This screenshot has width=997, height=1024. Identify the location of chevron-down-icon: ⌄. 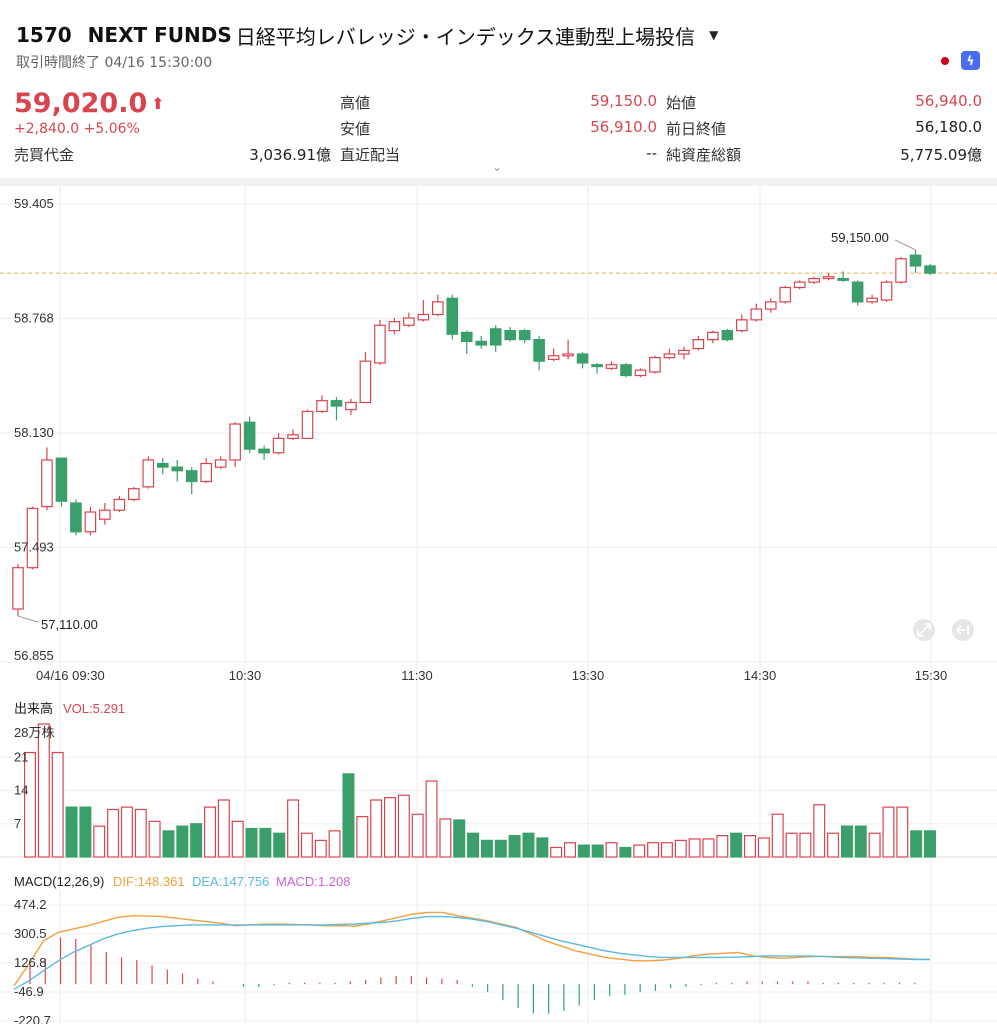
(497, 167).